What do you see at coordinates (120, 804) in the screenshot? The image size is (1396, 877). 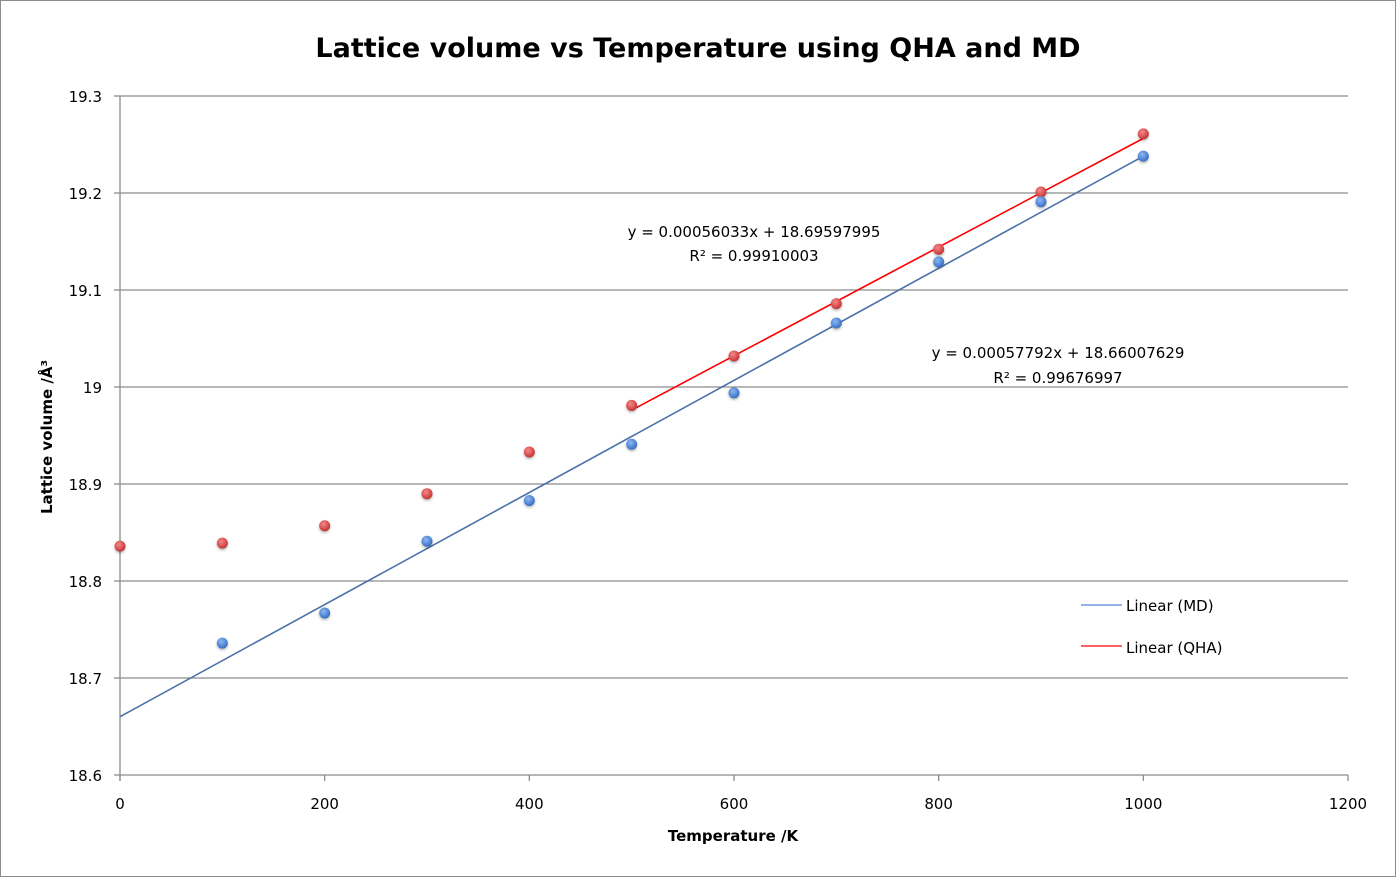 I see `x-tick-label: 0` at bounding box center [120, 804].